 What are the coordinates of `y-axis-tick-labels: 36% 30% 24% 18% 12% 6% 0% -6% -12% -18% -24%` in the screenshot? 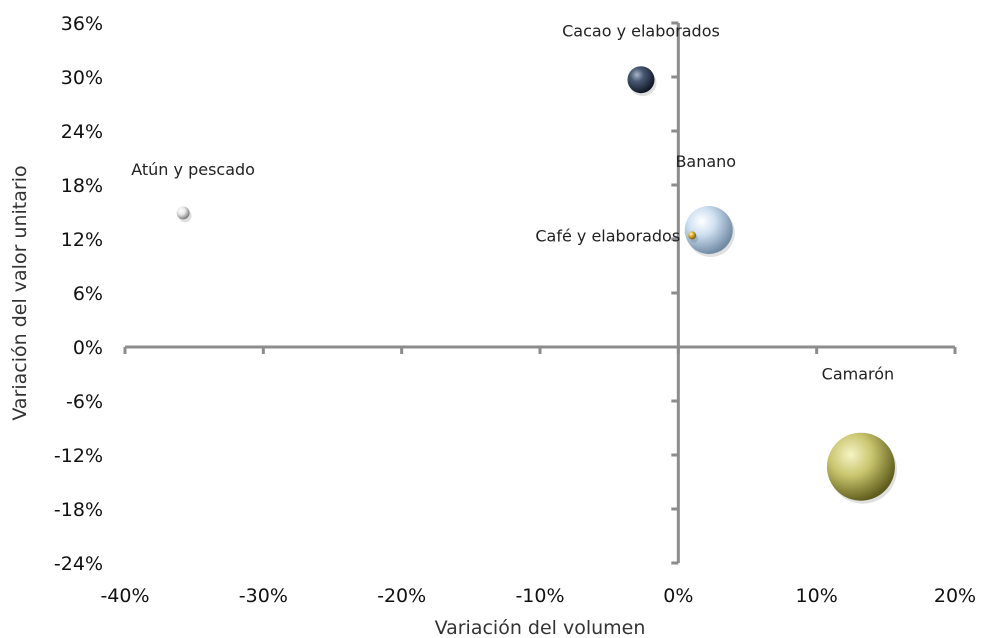 It's located at (78, 294).